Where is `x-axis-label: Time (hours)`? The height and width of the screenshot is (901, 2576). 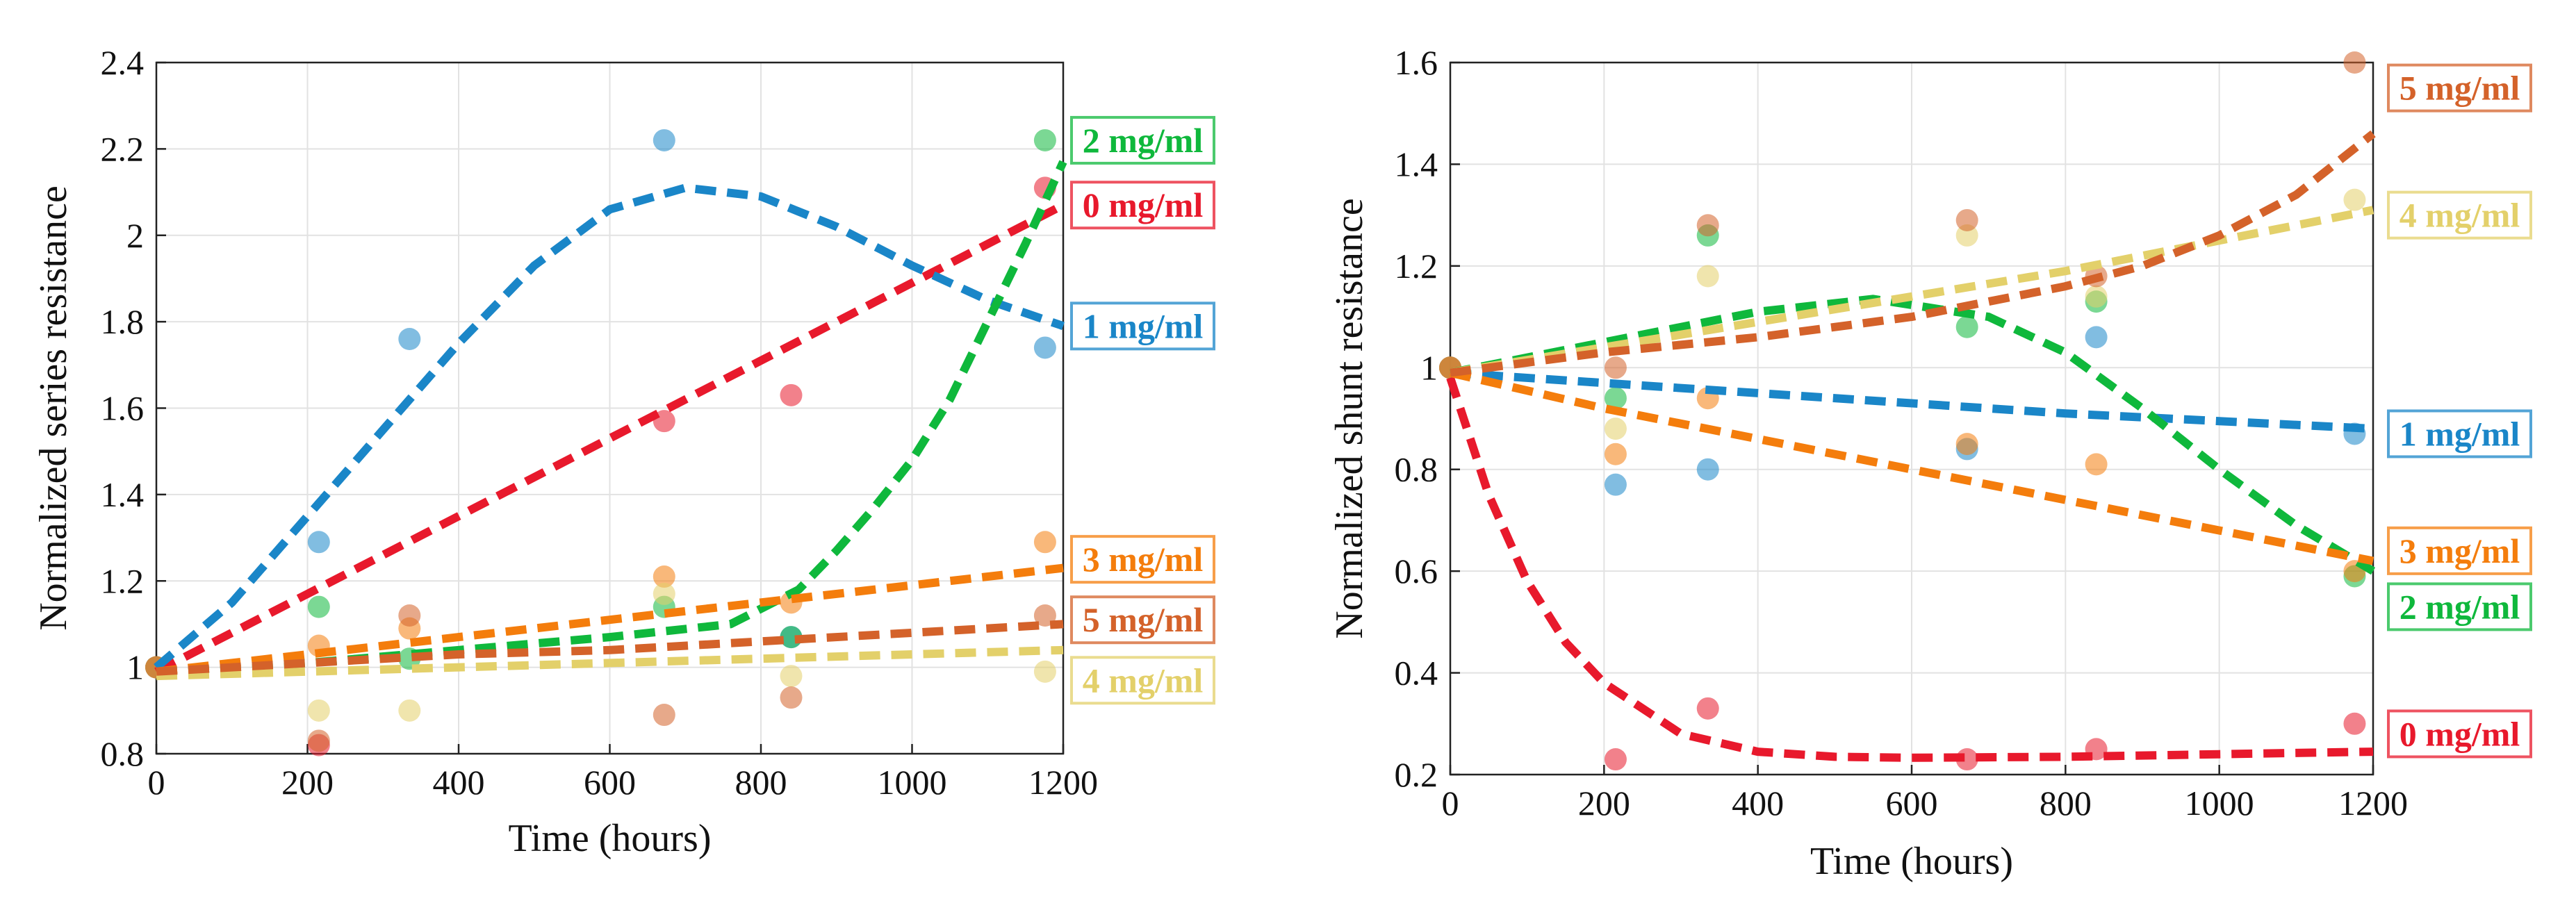
x-axis-label: Time (hours) is located at coordinates (1911, 861).